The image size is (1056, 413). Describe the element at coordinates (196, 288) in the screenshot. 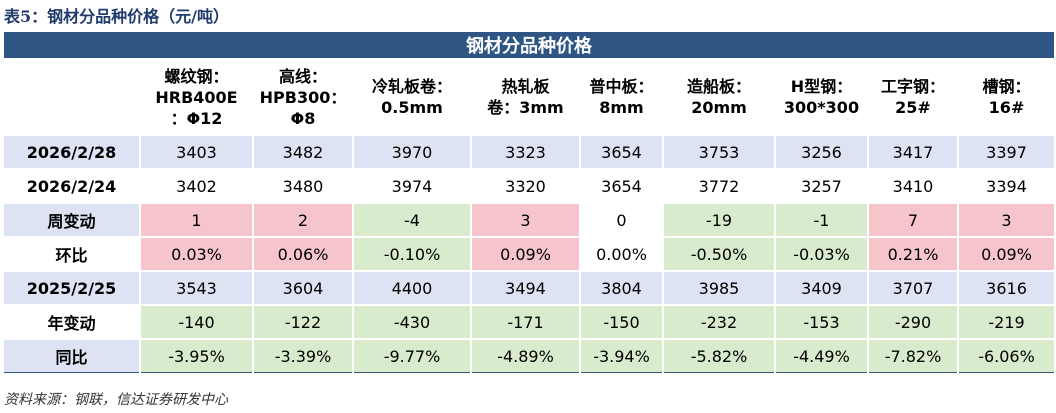

I see `value-cell: 3543` at that location.